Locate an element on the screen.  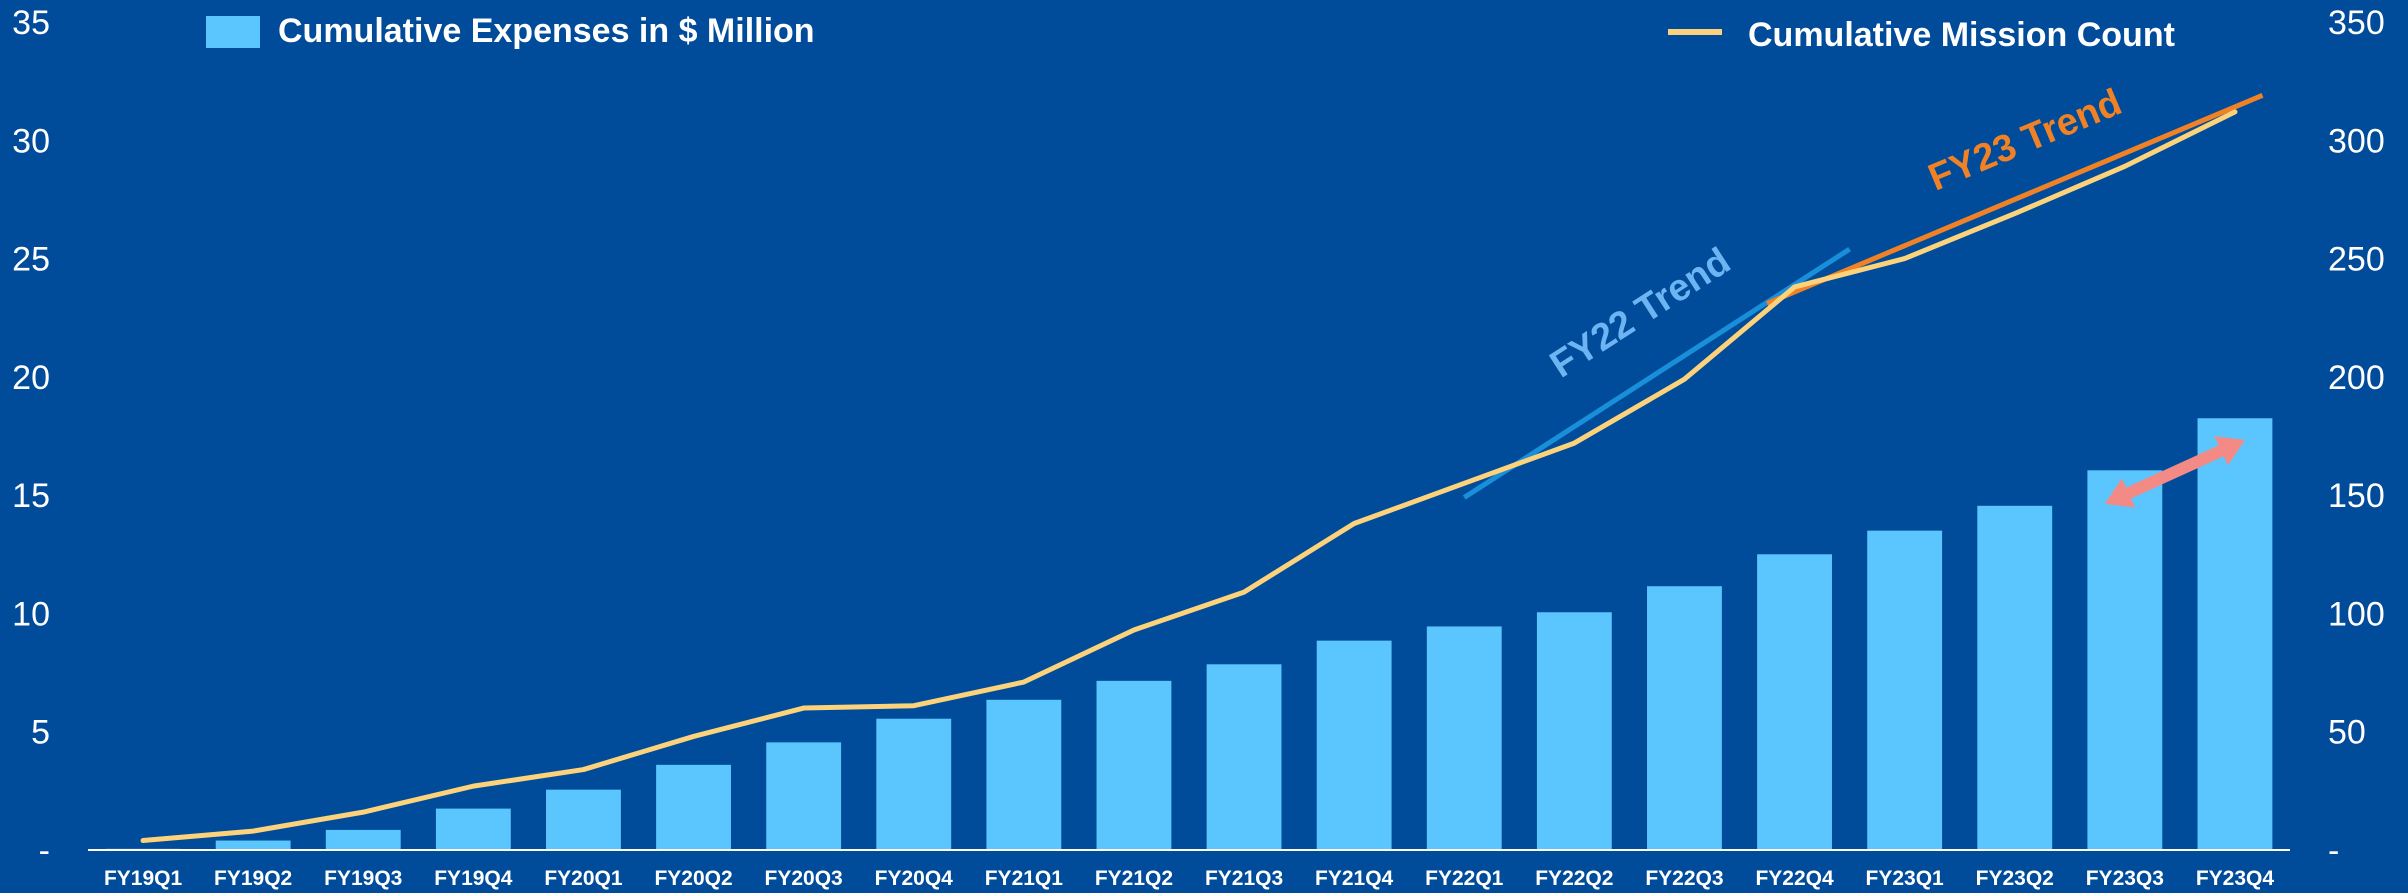
x-tick-label: FY23Q2 is located at coordinates (2015, 878).